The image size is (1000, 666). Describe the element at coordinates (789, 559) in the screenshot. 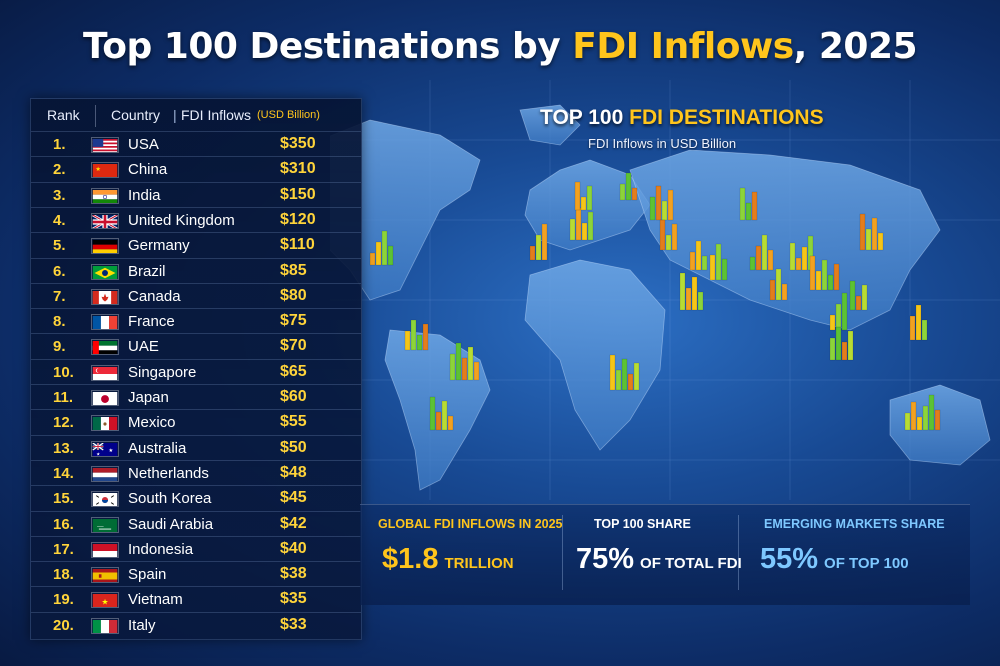

I see `stat-emerging-number: 55%` at that location.